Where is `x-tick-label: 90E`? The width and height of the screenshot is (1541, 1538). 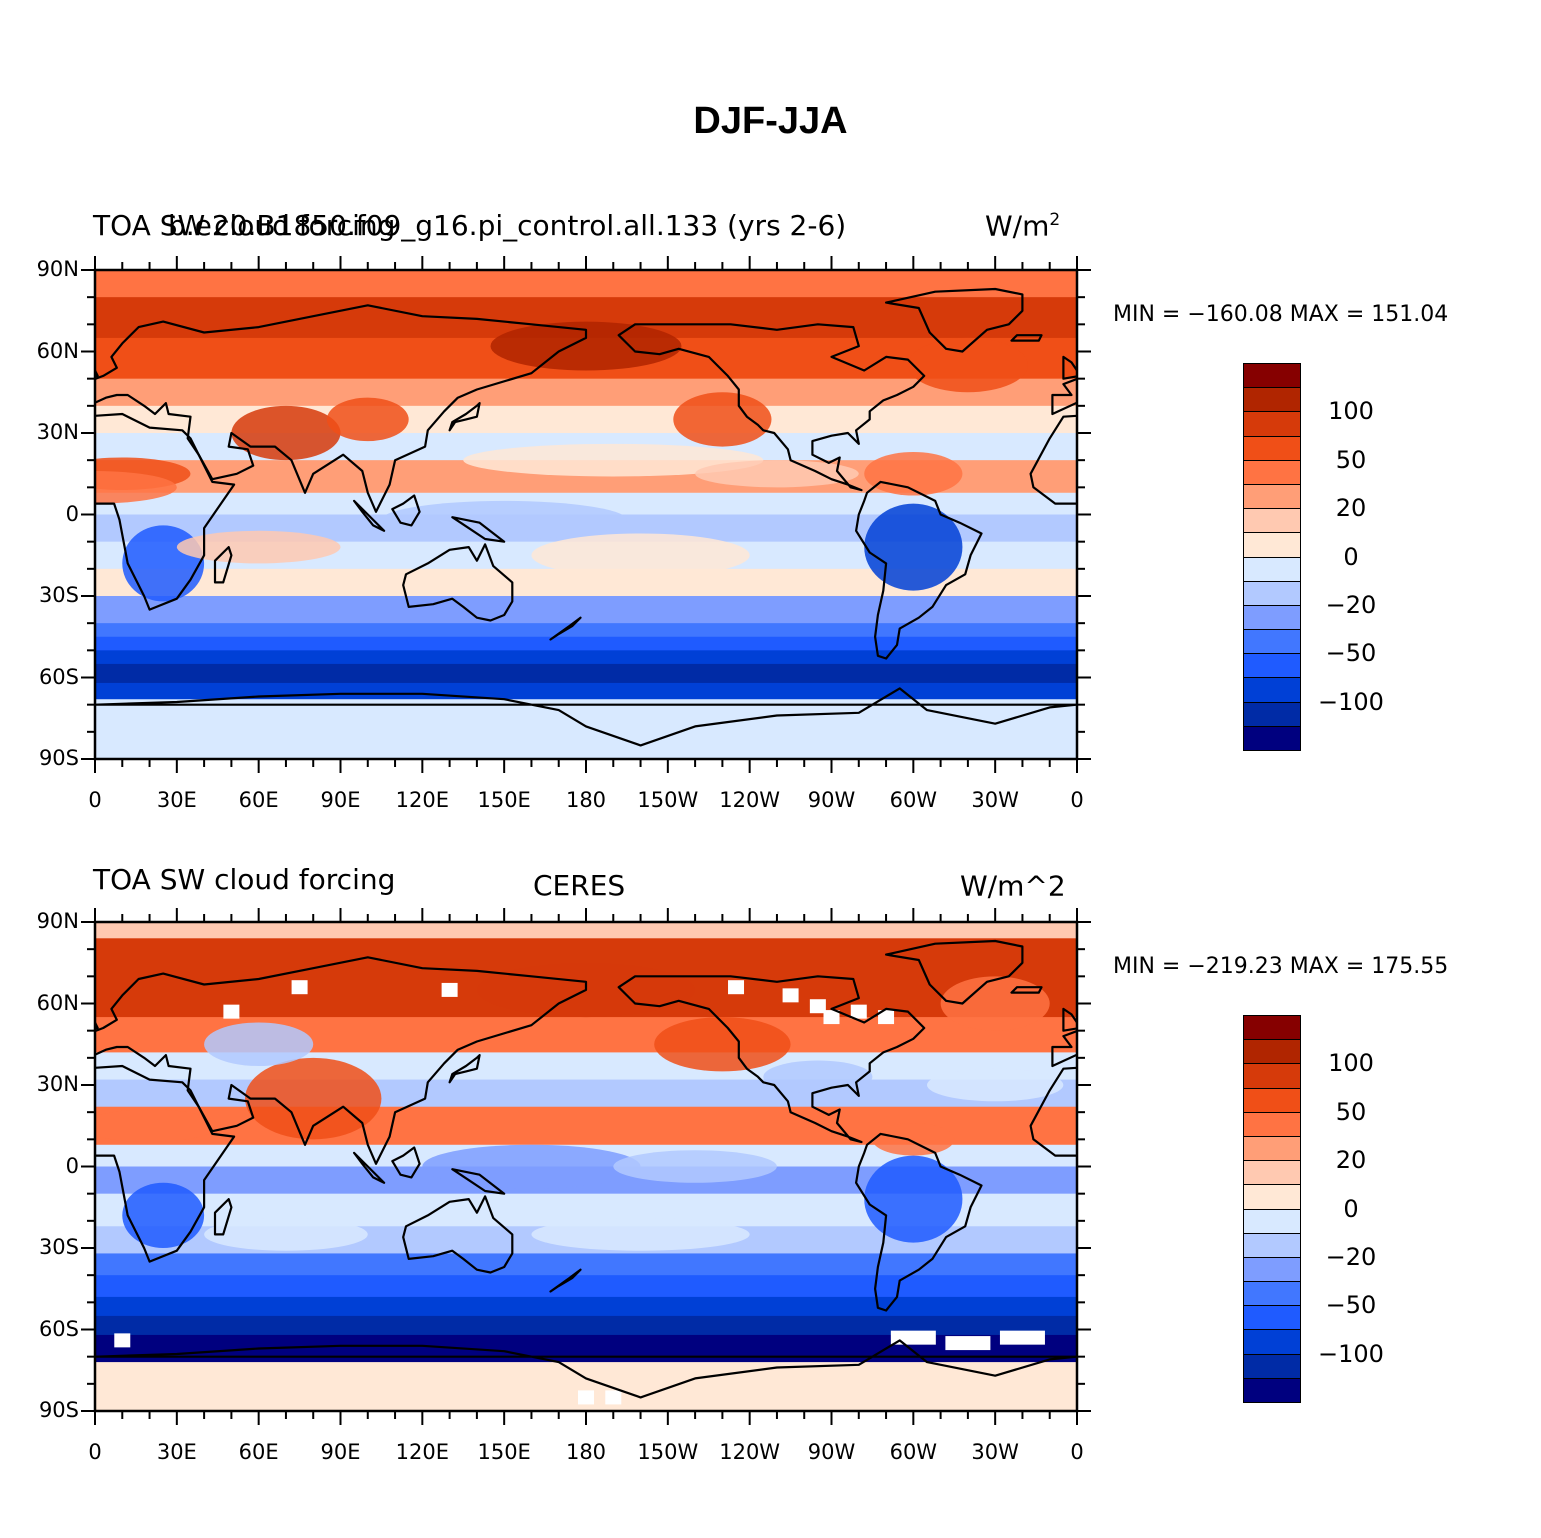 x-tick-label: 90E is located at coordinates (340, 1452).